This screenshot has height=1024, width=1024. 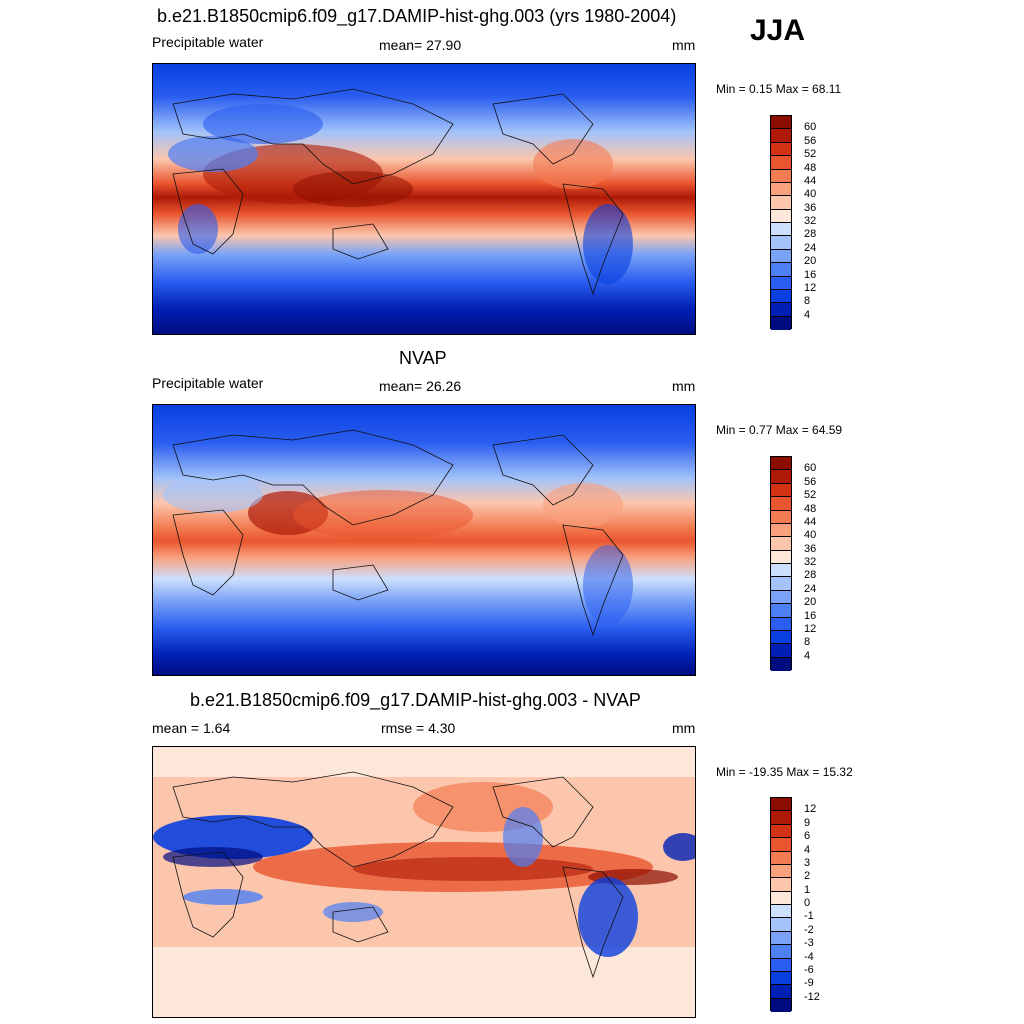 What do you see at coordinates (807, 889) in the screenshot?
I see `colorbar-tick-label: 1` at bounding box center [807, 889].